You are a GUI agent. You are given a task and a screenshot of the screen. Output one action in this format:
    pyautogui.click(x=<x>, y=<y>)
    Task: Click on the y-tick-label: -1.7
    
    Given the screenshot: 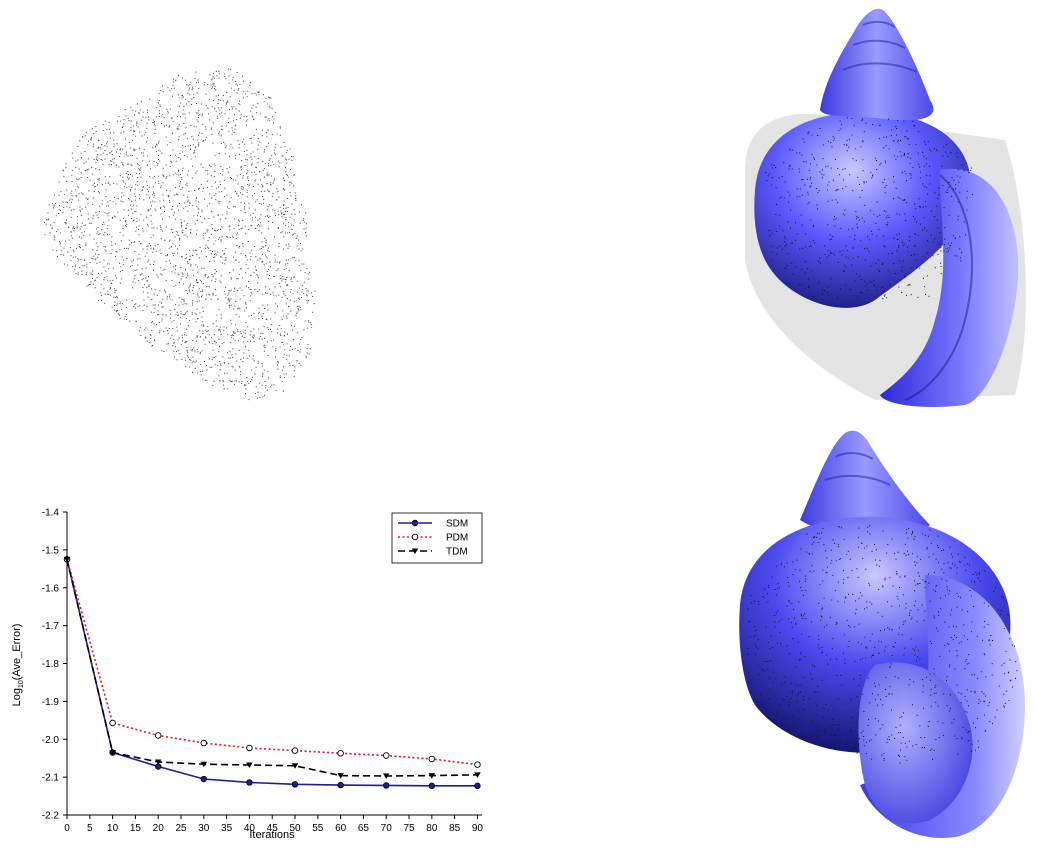 What is the action you would take?
    pyautogui.click(x=51, y=626)
    